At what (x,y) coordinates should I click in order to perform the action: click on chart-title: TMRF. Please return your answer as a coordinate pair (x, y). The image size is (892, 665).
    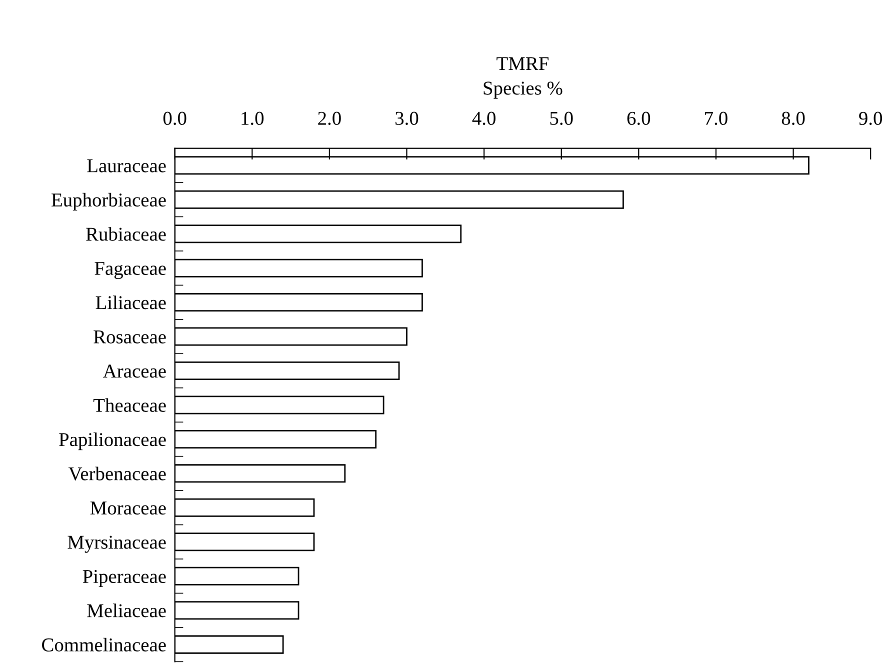
    Looking at the image, I should click on (522, 63).